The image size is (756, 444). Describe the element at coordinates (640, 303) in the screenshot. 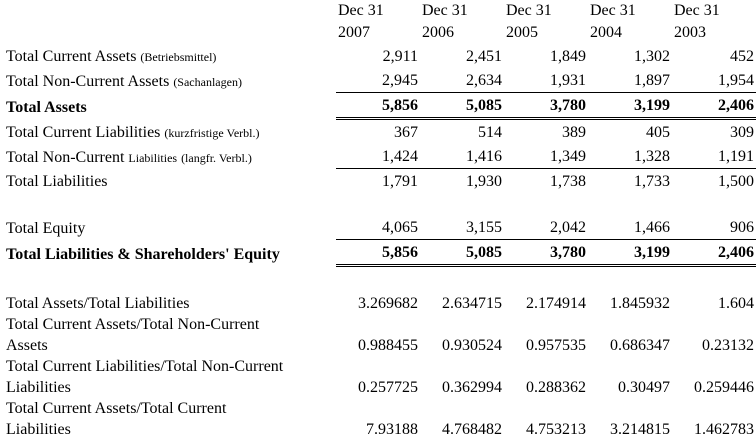

I see `ratio-value: 1.845932` at that location.